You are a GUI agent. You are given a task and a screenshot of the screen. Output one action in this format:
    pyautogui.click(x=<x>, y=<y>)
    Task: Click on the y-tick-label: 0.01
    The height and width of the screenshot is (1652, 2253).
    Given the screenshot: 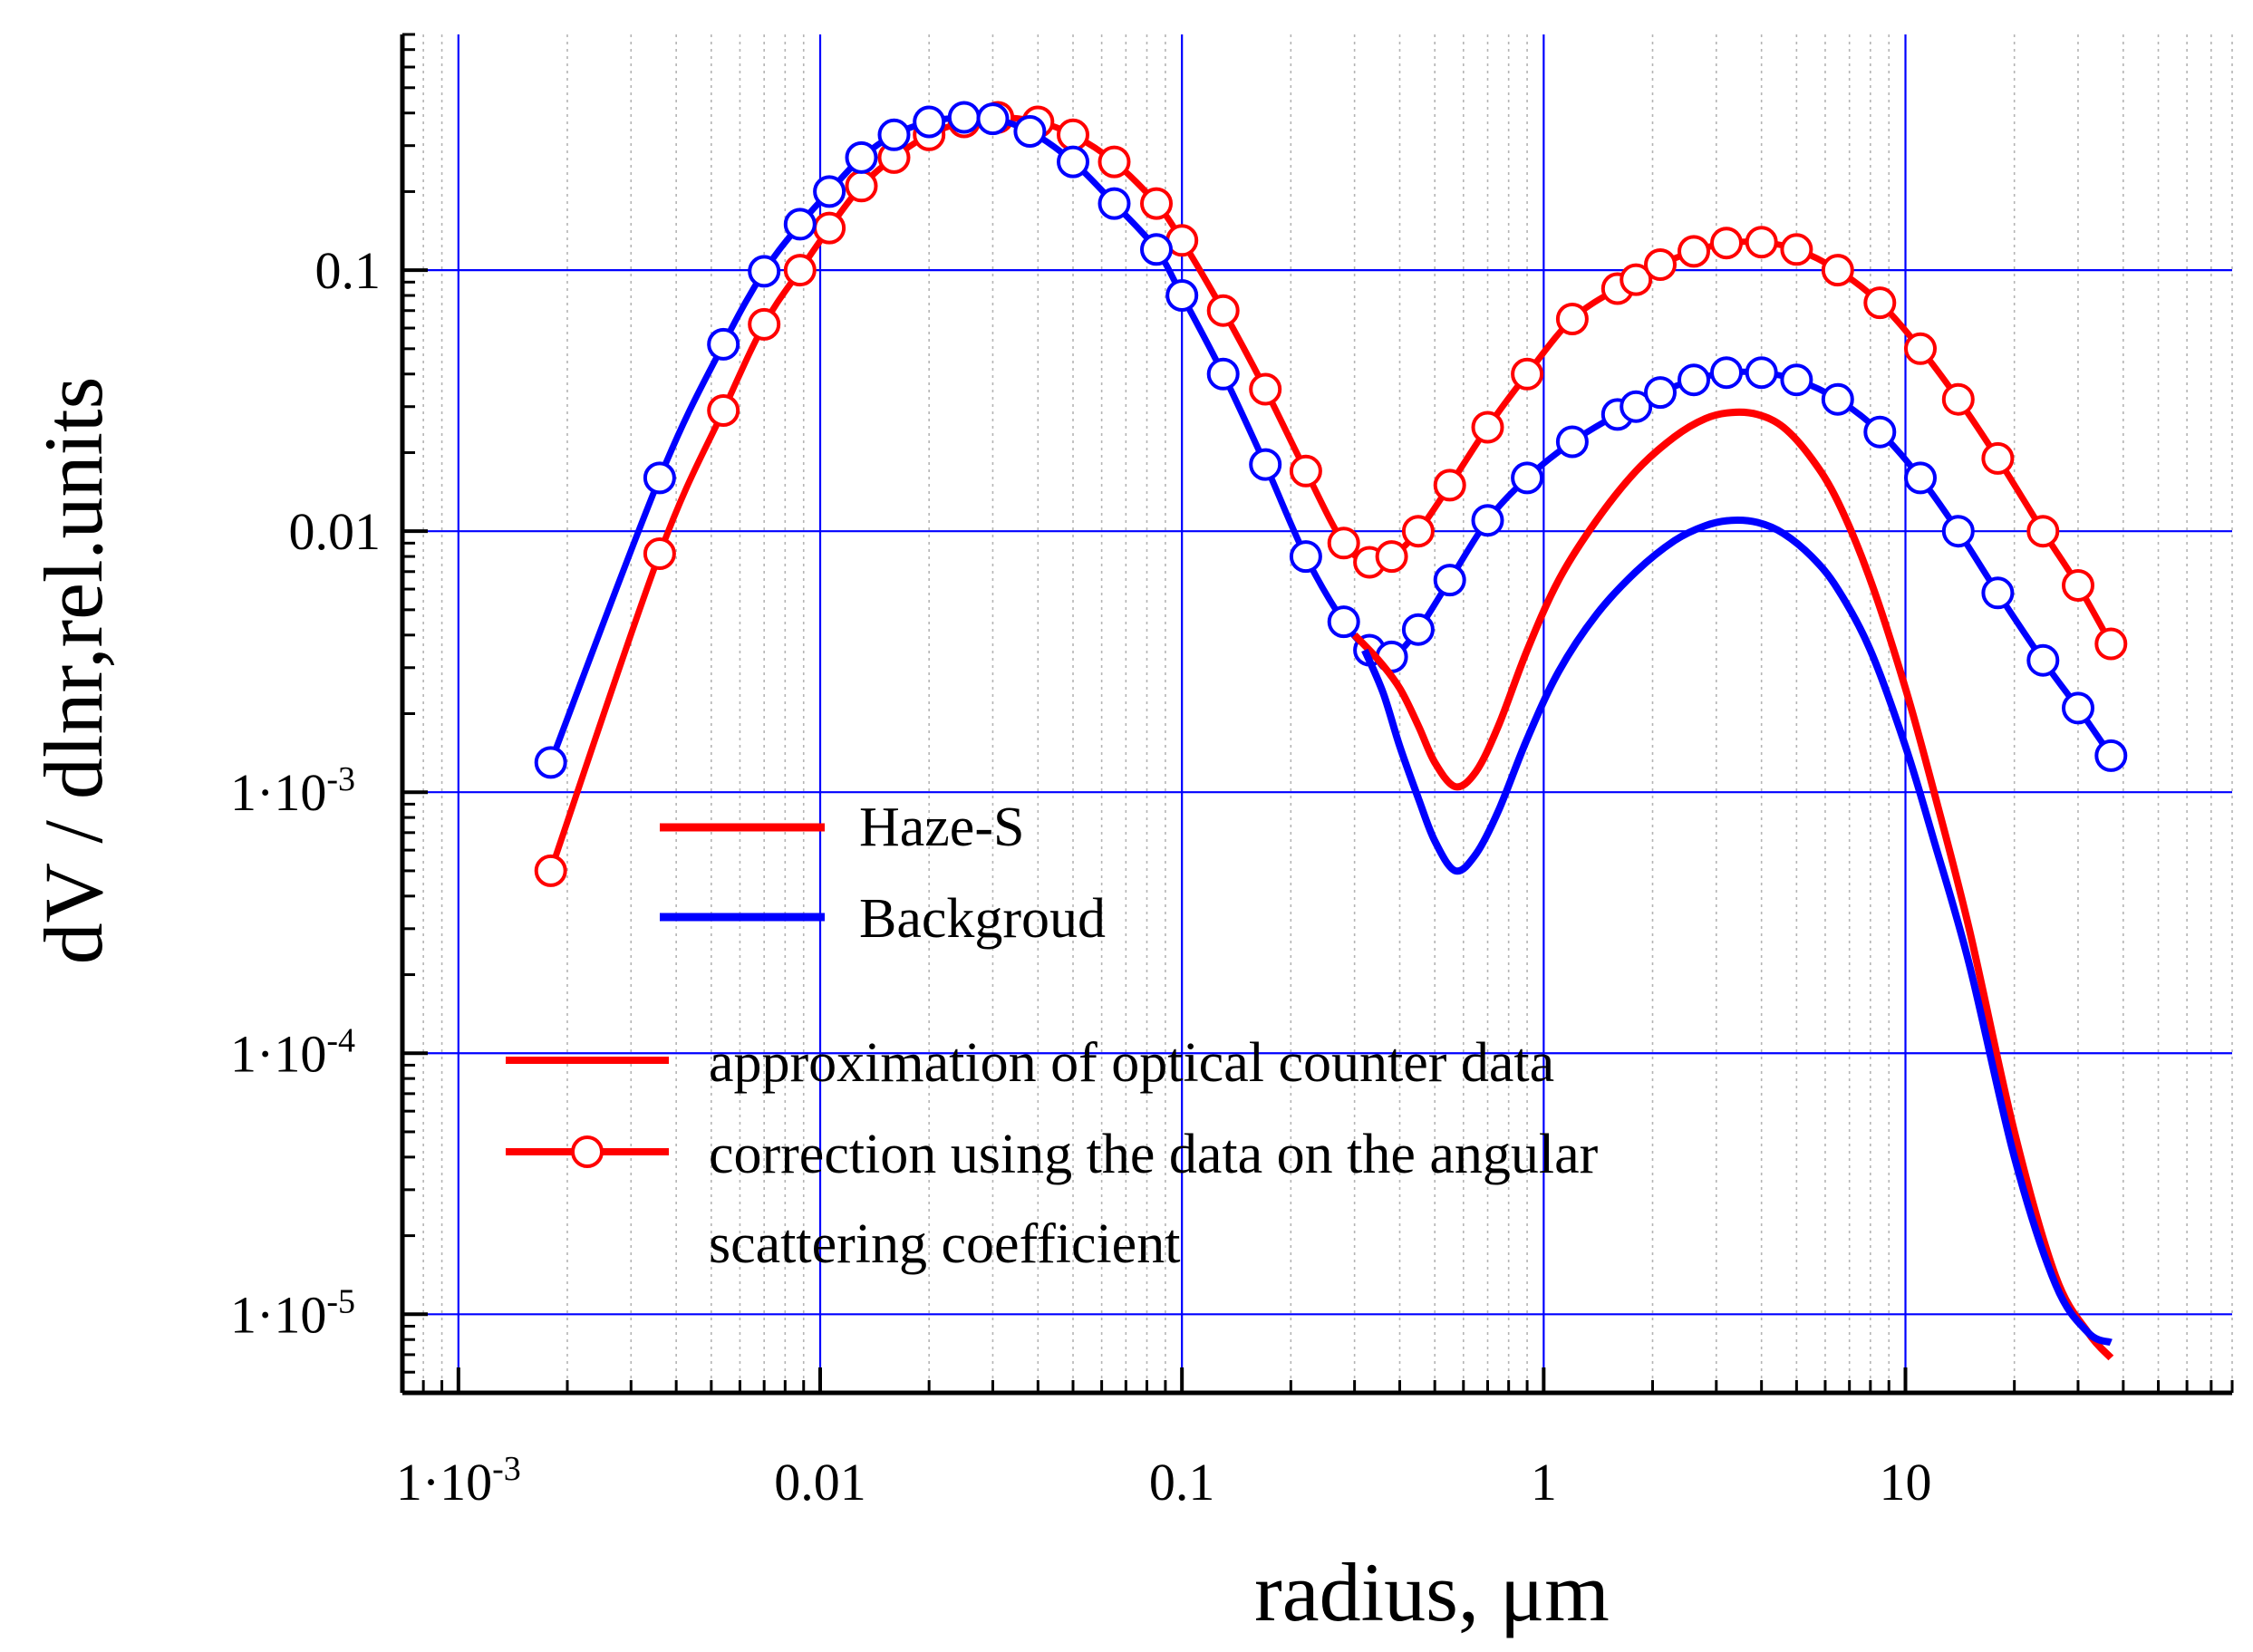 What is the action you would take?
    pyautogui.click(x=335, y=531)
    